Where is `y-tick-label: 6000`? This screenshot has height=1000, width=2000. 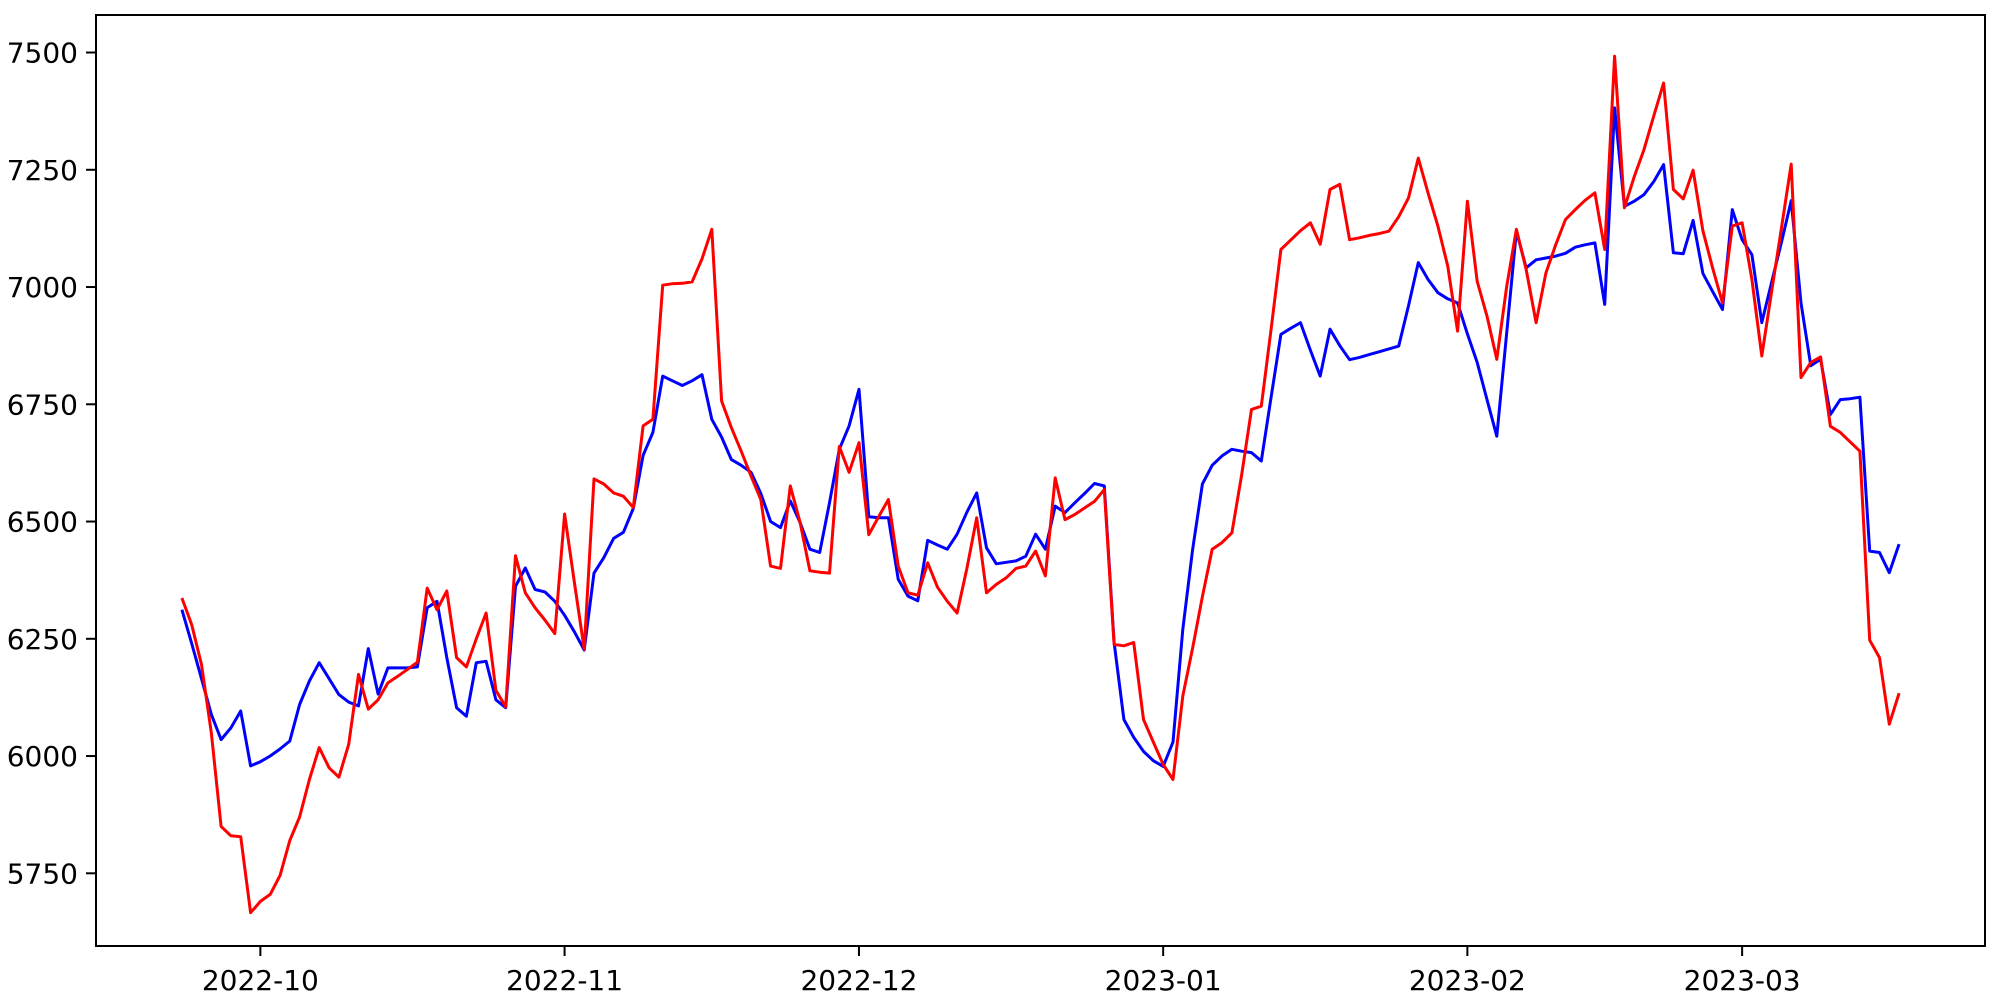
y-tick-label: 6000 is located at coordinates (42, 756).